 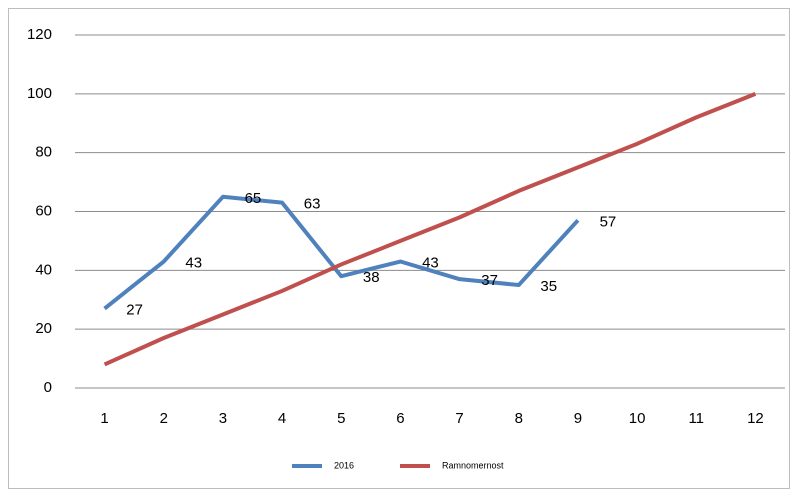 I want to click on data-label: 63, so click(x=312, y=204).